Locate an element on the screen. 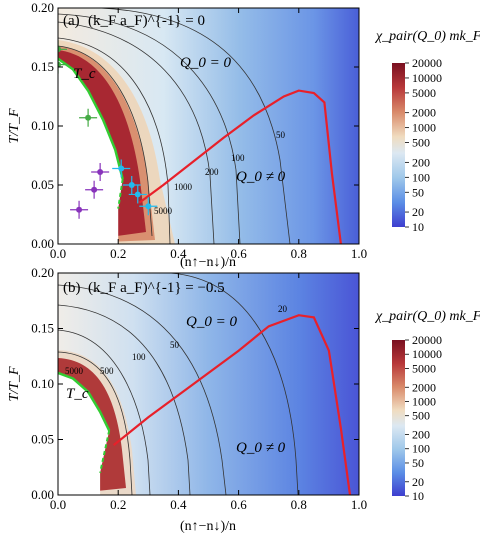 This screenshot has height=541, width=480. x-tick-label: 0.6 is located at coordinates (238, 253).